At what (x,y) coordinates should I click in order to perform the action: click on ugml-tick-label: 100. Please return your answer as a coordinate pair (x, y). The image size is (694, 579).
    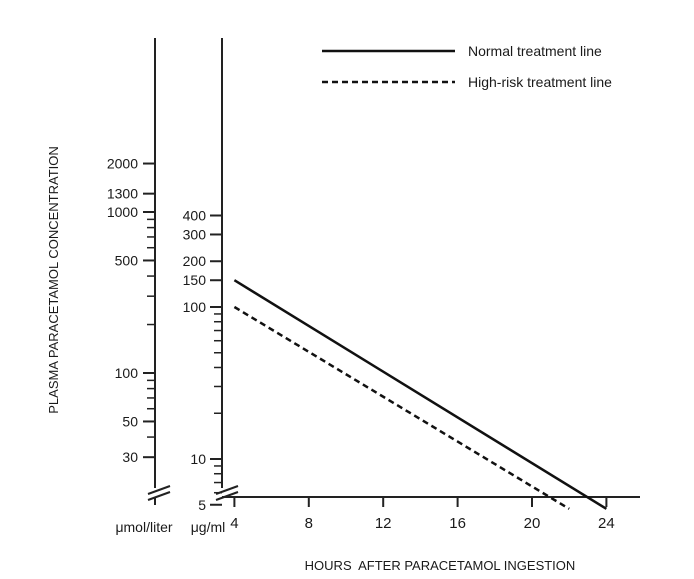
    Looking at the image, I should click on (195, 307).